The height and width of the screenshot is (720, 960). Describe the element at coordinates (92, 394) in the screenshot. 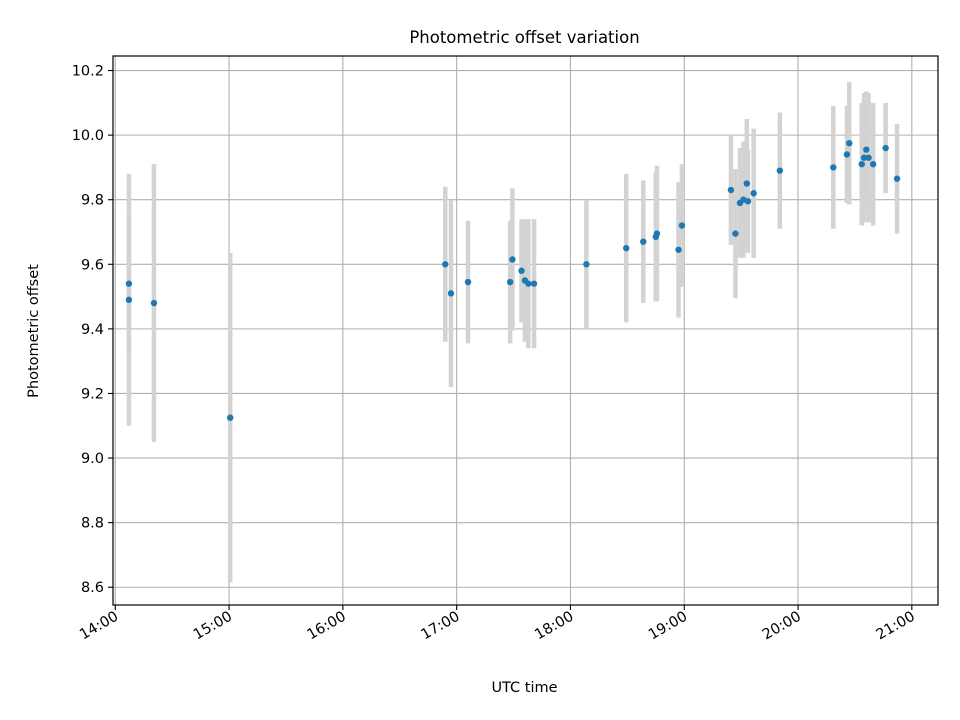

I see `y-tick-label: 9.2` at that location.